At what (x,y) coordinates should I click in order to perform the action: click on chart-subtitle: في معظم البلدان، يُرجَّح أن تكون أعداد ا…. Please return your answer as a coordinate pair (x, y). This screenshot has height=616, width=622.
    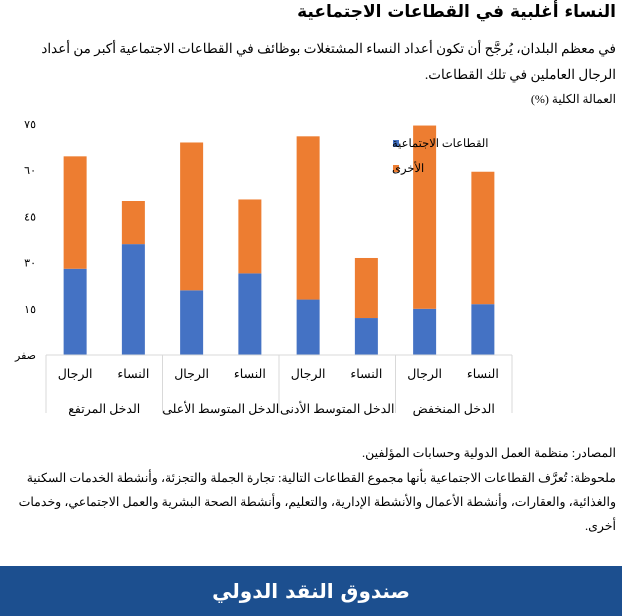
    Looking at the image, I should click on (328, 61).